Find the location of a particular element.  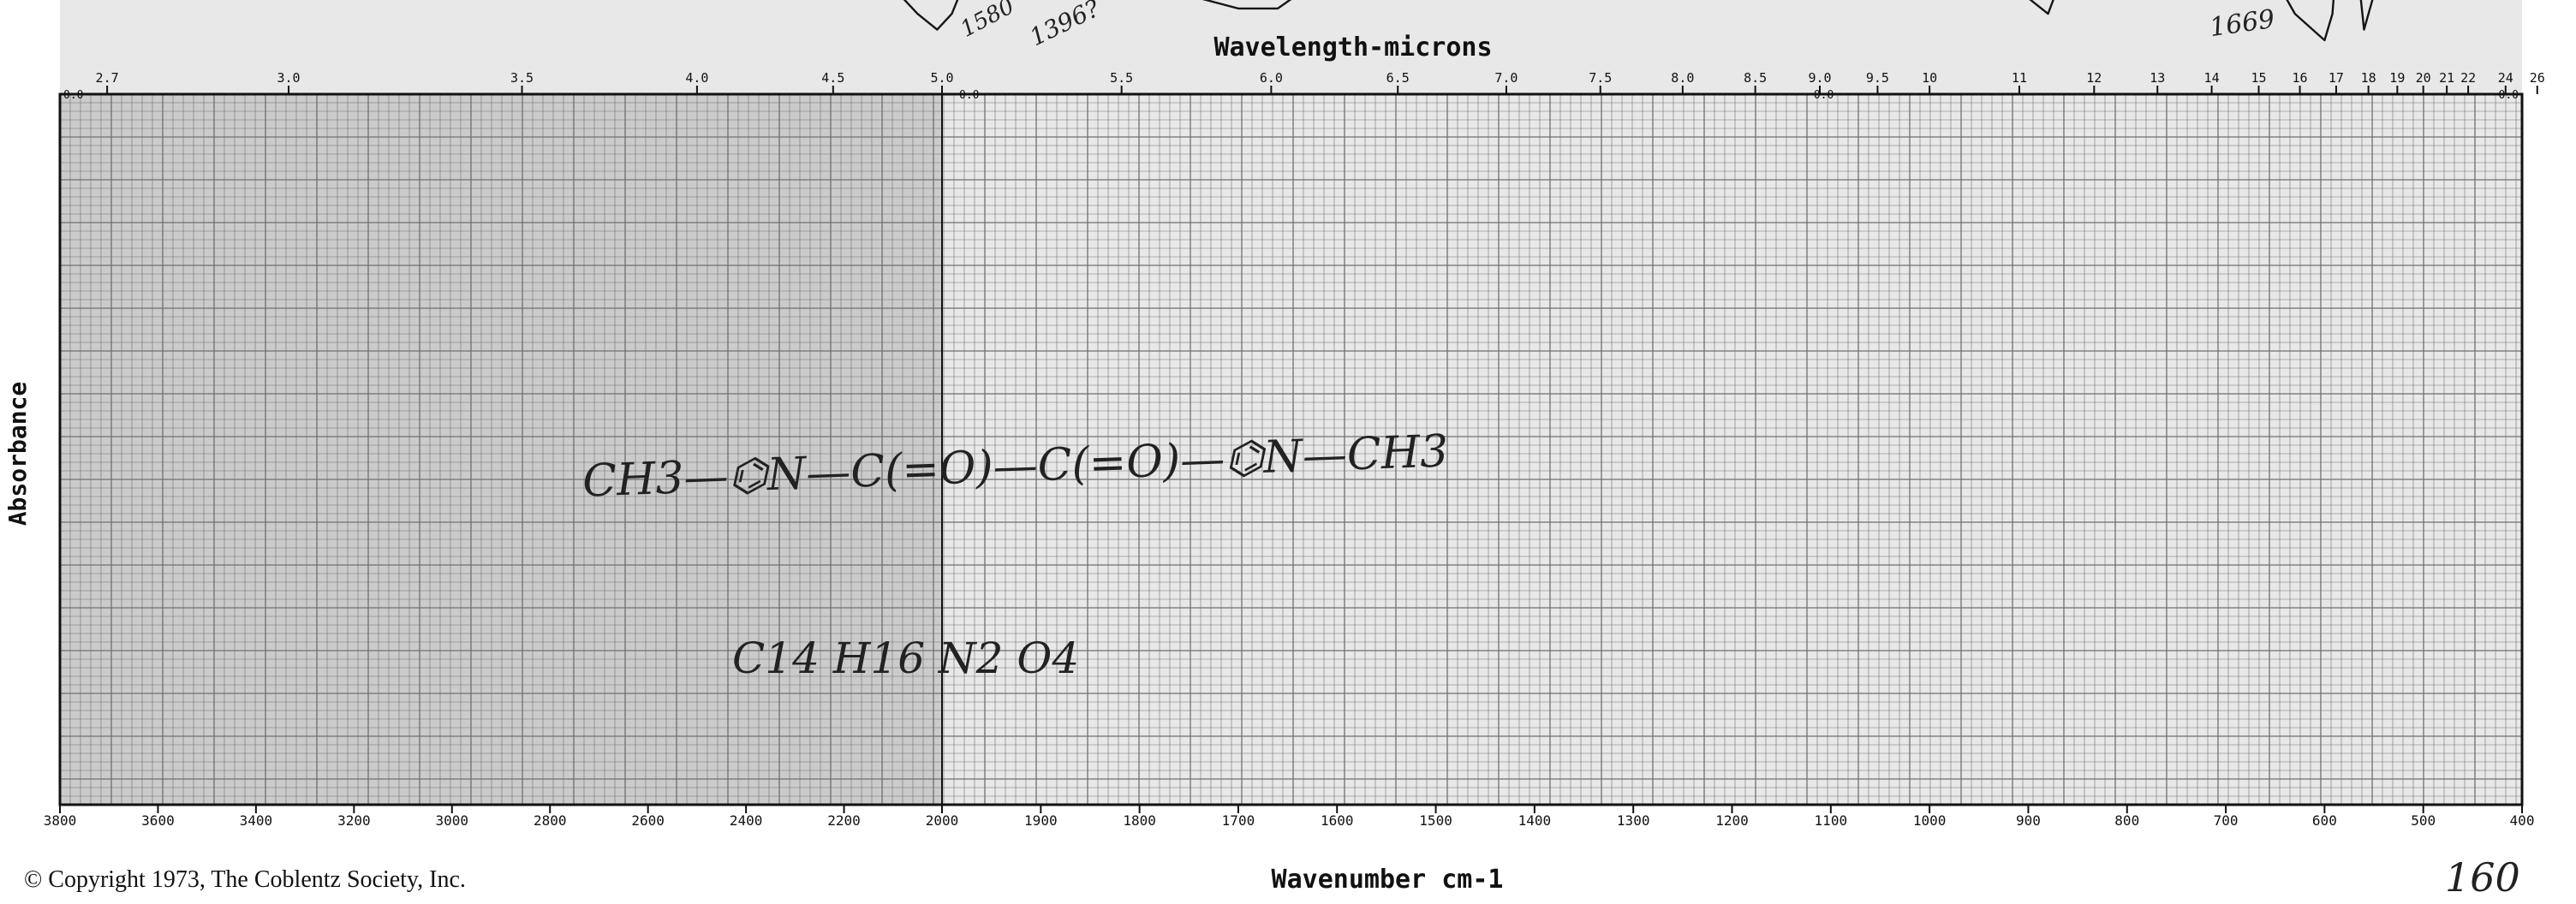

top-tick-label: 7.0 is located at coordinates (1506, 78).